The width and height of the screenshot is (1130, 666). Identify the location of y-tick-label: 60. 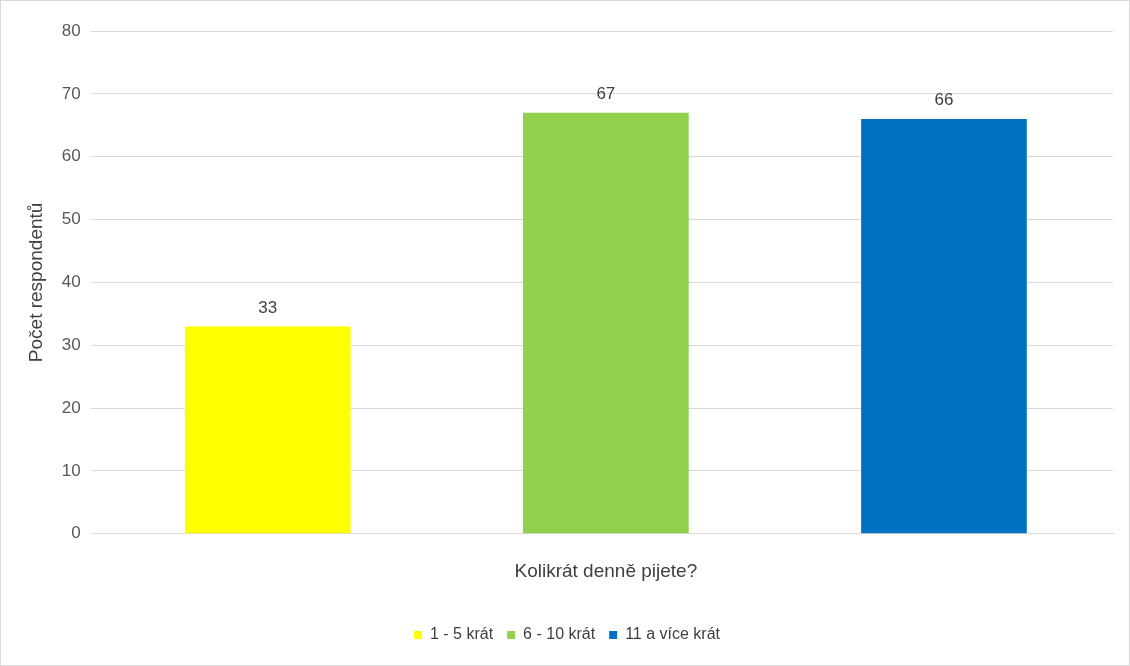
(71, 156).